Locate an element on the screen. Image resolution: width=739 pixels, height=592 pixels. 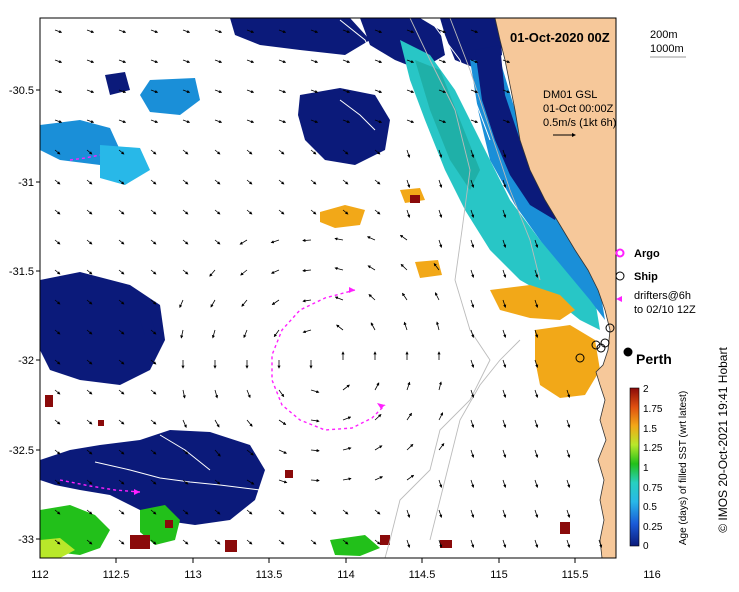
info-scale: 0.5m/s (1kt 6h) is located at coordinates (579, 123).